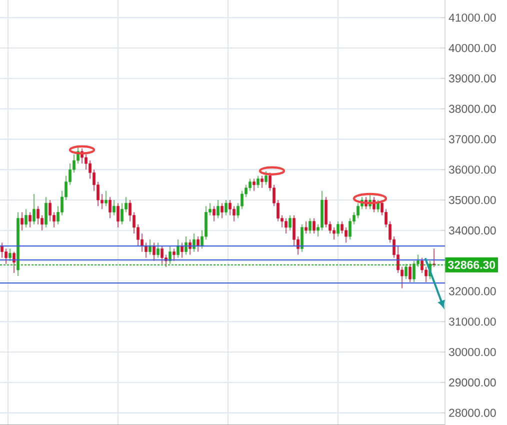 This screenshot has width=507, height=425. I want to click on y-tick-label: 35000.00, so click(472, 200).